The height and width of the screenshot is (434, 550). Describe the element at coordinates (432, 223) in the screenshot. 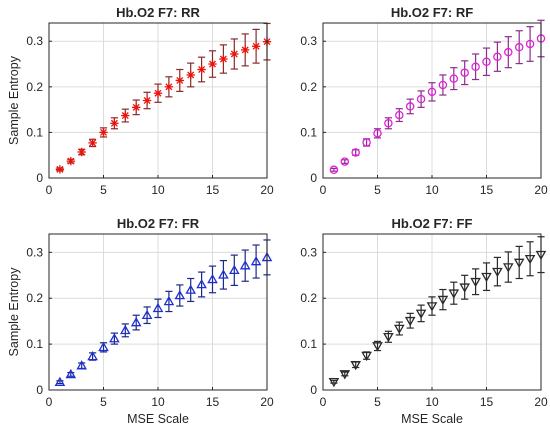

I see `subplot-title: Hb.O2 F7: FF` at that location.